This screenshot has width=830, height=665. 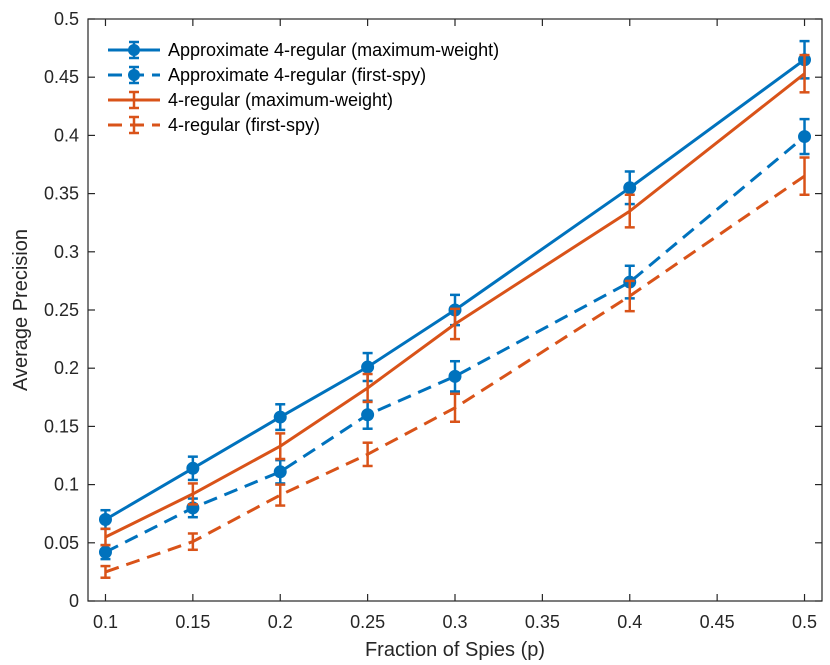 What do you see at coordinates (804, 622) in the screenshot?
I see `x-tick-label: 0.5` at bounding box center [804, 622].